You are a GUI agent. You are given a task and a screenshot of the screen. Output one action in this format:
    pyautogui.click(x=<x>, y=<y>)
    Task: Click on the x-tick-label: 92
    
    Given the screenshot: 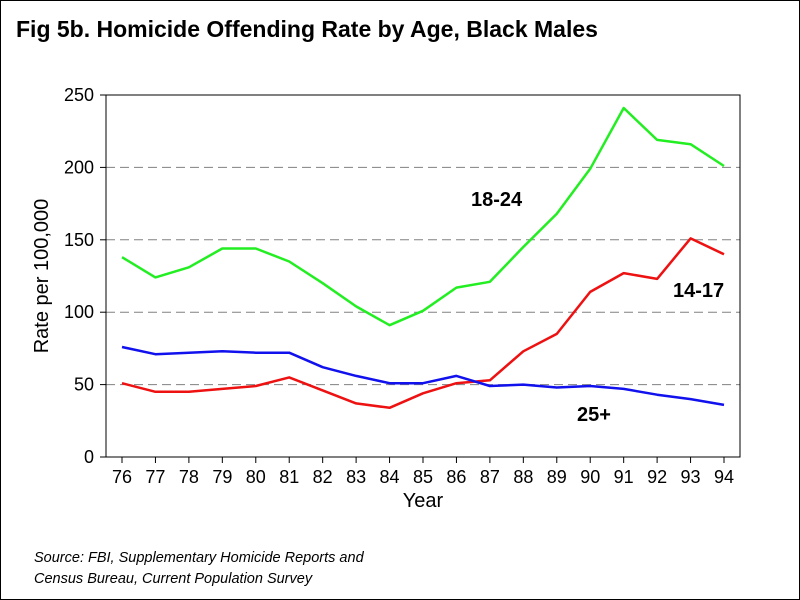 What is the action you would take?
    pyautogui.click(x=657, y=477)
    